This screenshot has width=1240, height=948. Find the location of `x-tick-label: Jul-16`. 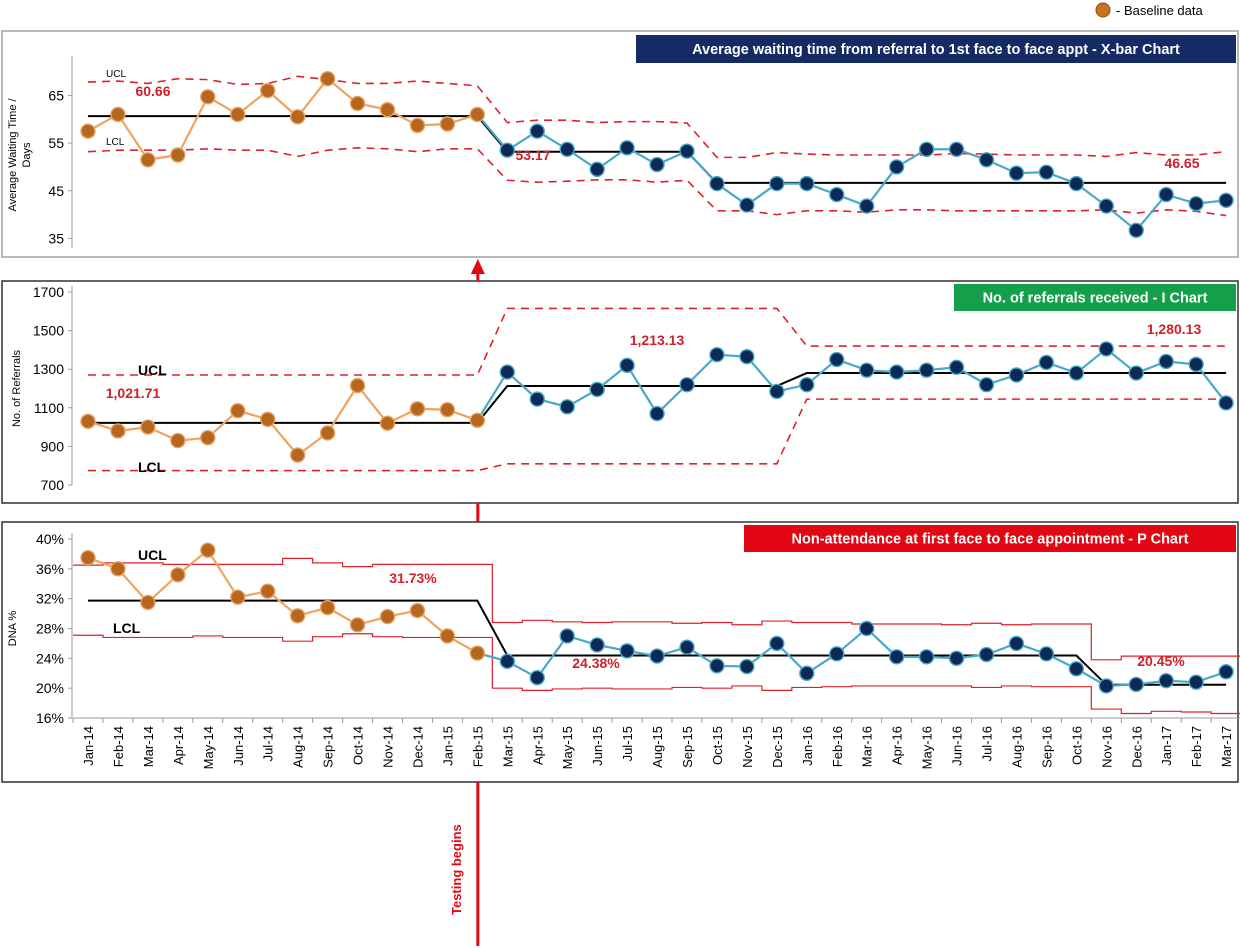

x-tick-label: Jul-16 is located at coordinates (987, 743).